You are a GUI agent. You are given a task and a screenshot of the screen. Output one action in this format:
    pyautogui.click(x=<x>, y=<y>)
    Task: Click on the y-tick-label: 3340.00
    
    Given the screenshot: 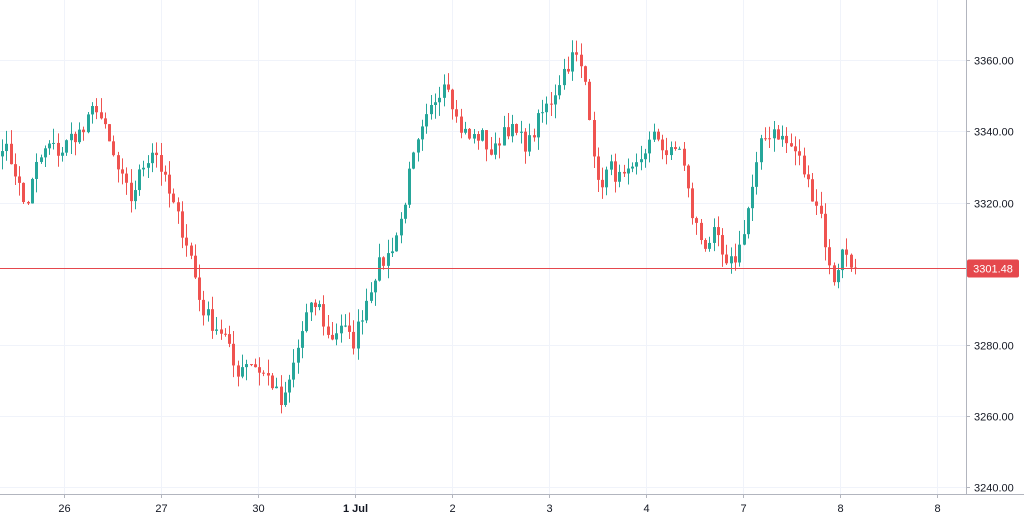 What is the action you would take?
    pyautogui.click(x=994, y=133)
    